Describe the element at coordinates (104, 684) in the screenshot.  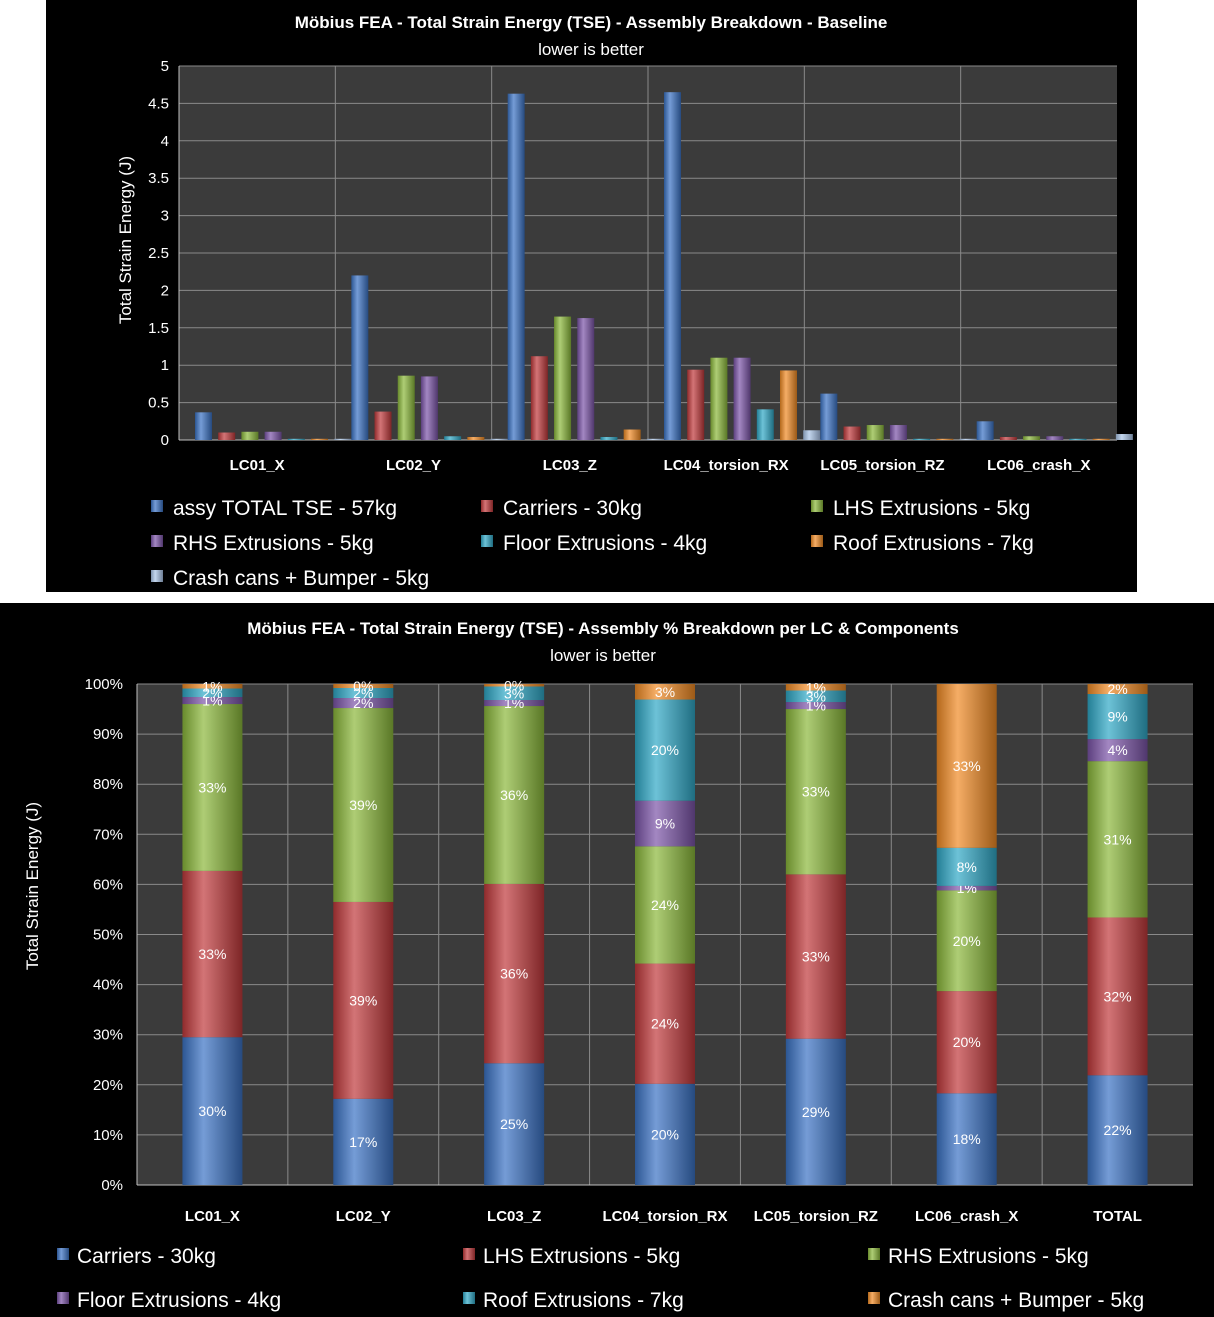
I see `chart2-y-tick-label: 100%` at that location.